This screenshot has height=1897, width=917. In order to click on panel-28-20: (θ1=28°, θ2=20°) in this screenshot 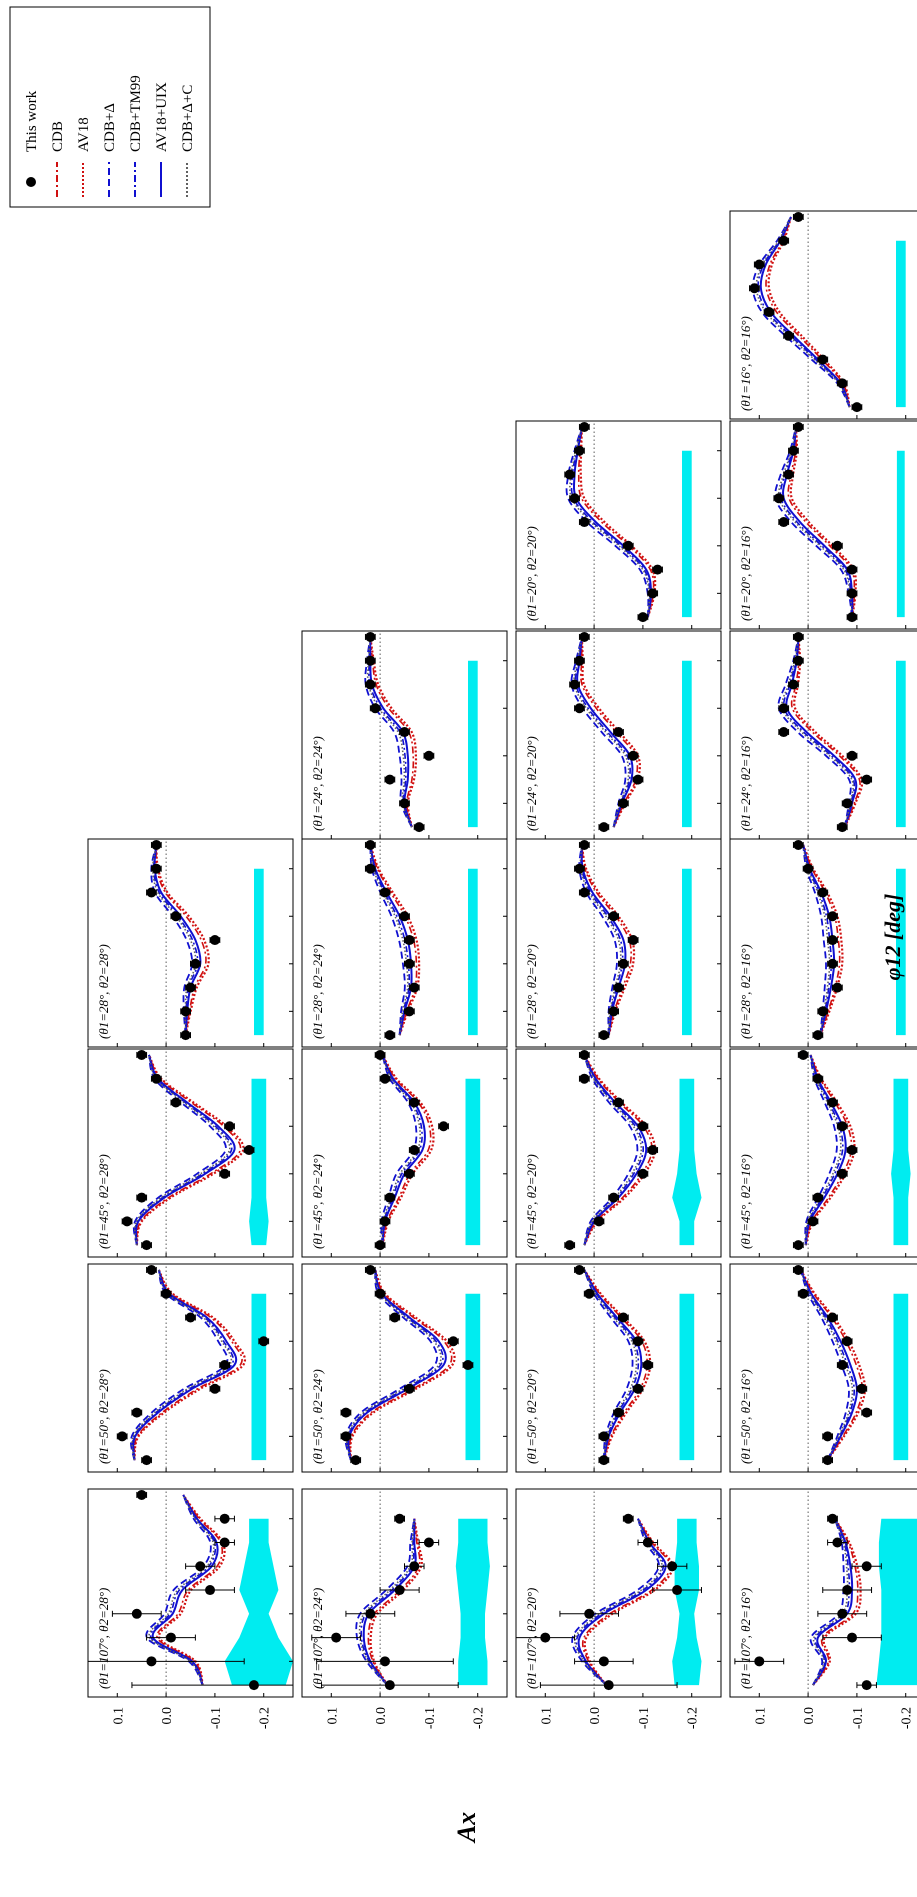, I will do `click(618, 943)`.